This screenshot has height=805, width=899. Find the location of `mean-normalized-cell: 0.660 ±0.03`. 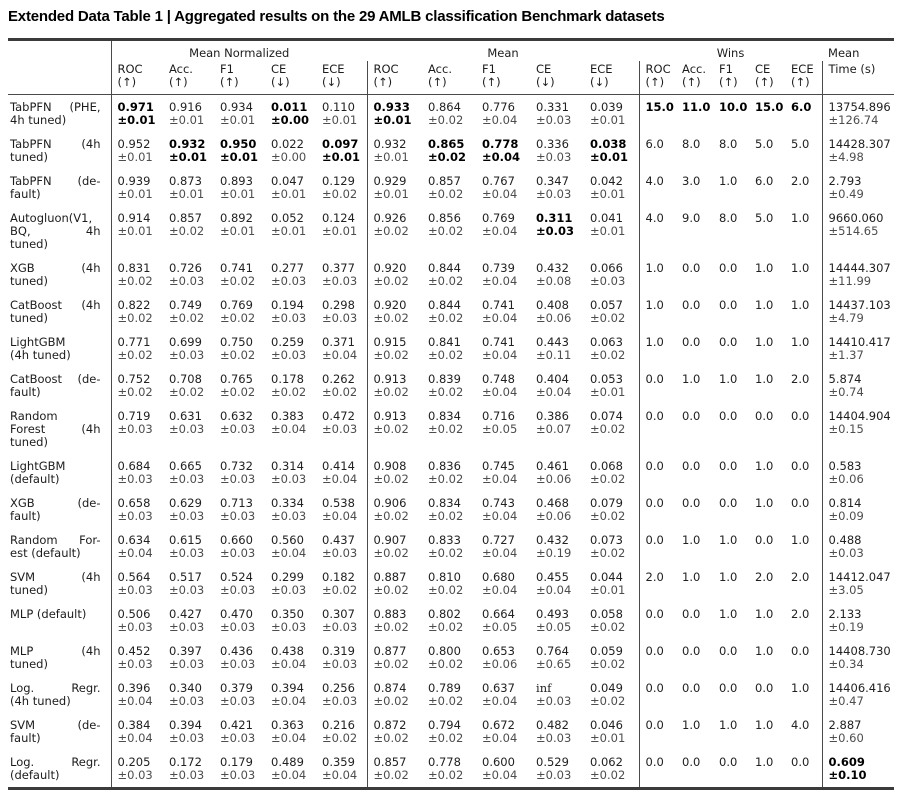

mean-normalized-cell: 0.660 ±0.03 is located at coordinates (239, 546).